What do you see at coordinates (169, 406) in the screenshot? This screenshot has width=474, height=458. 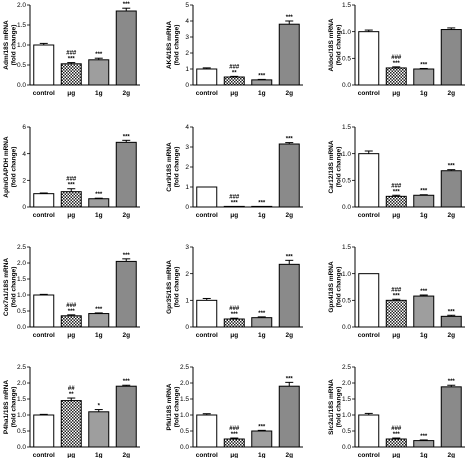 I see `y-axis-label-line: Pfkl/18S mRNA` at bounding box center [169, 406].